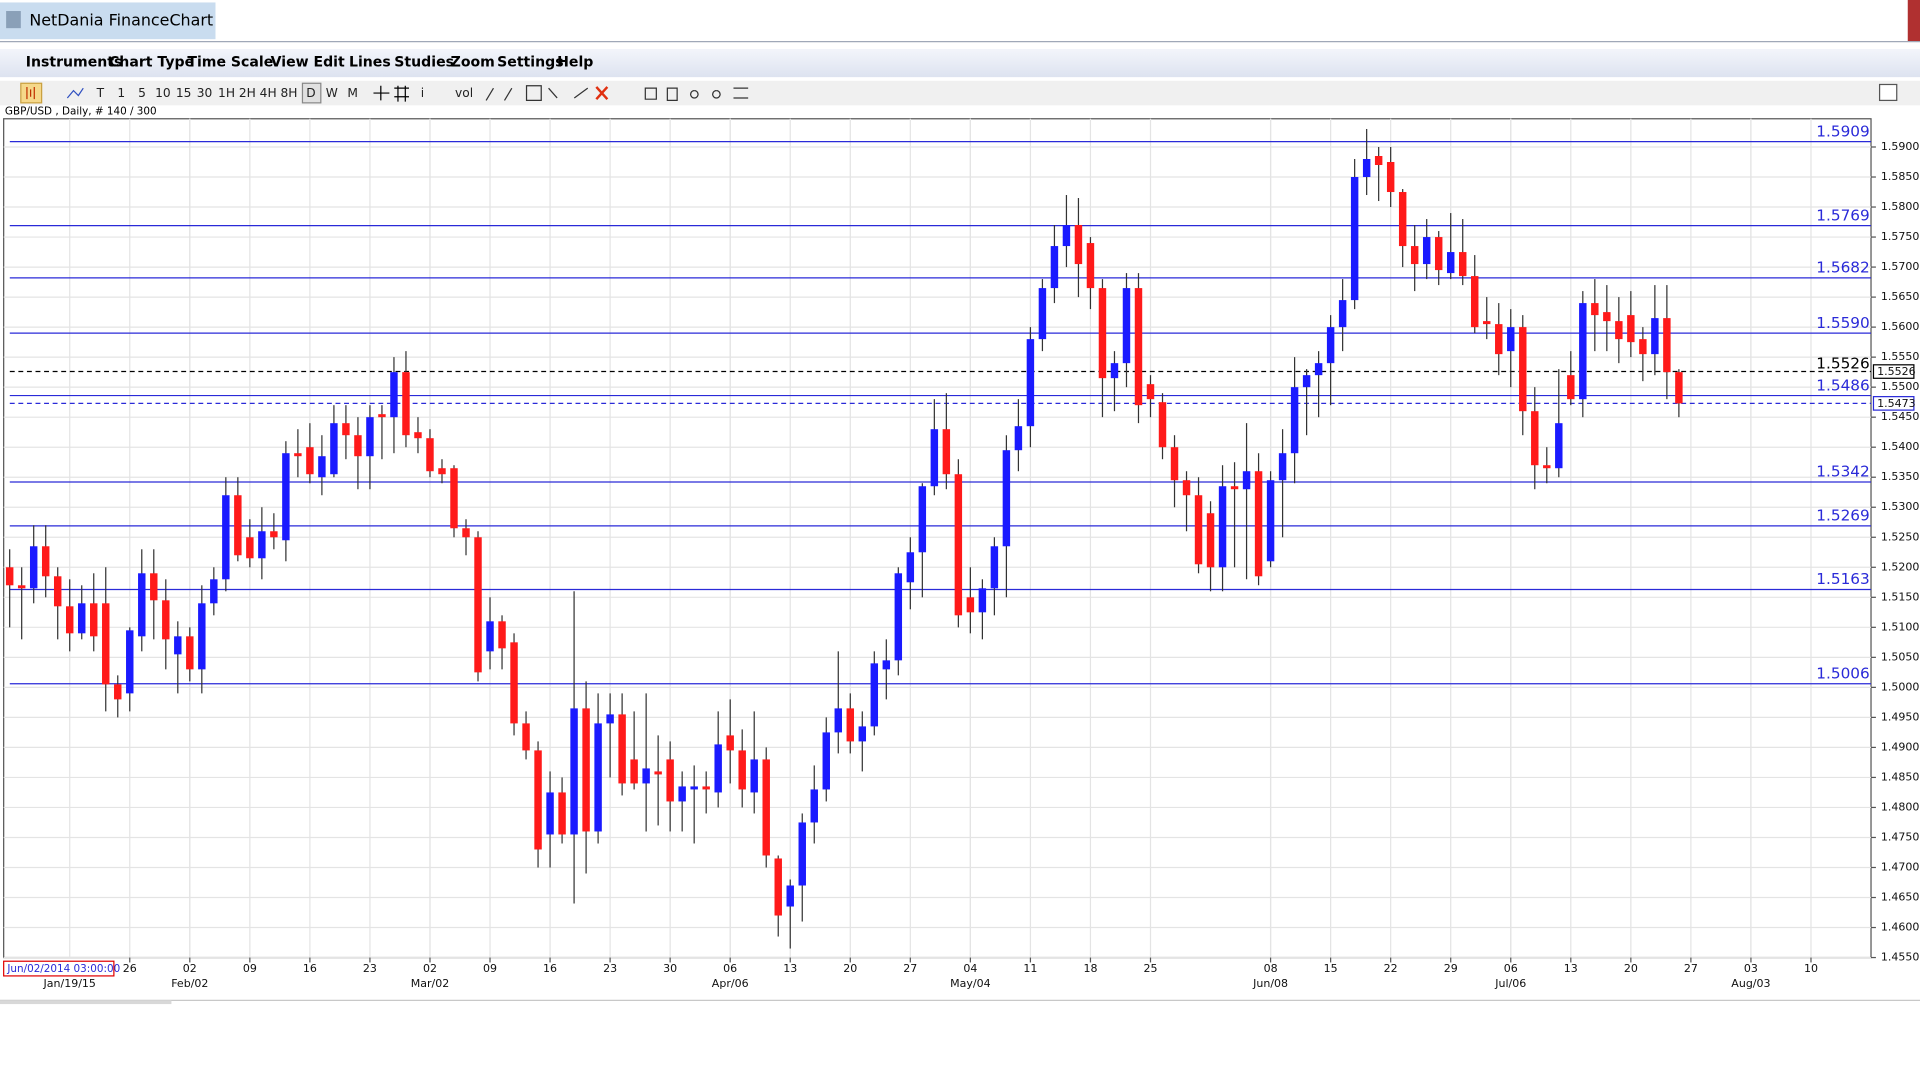 This screenshot has height=1080, width=1920. What do you see at coordinates (1843, 131) in the screenshot?
I see `level-label: 1.5909` at bounding box center [1843, 131].